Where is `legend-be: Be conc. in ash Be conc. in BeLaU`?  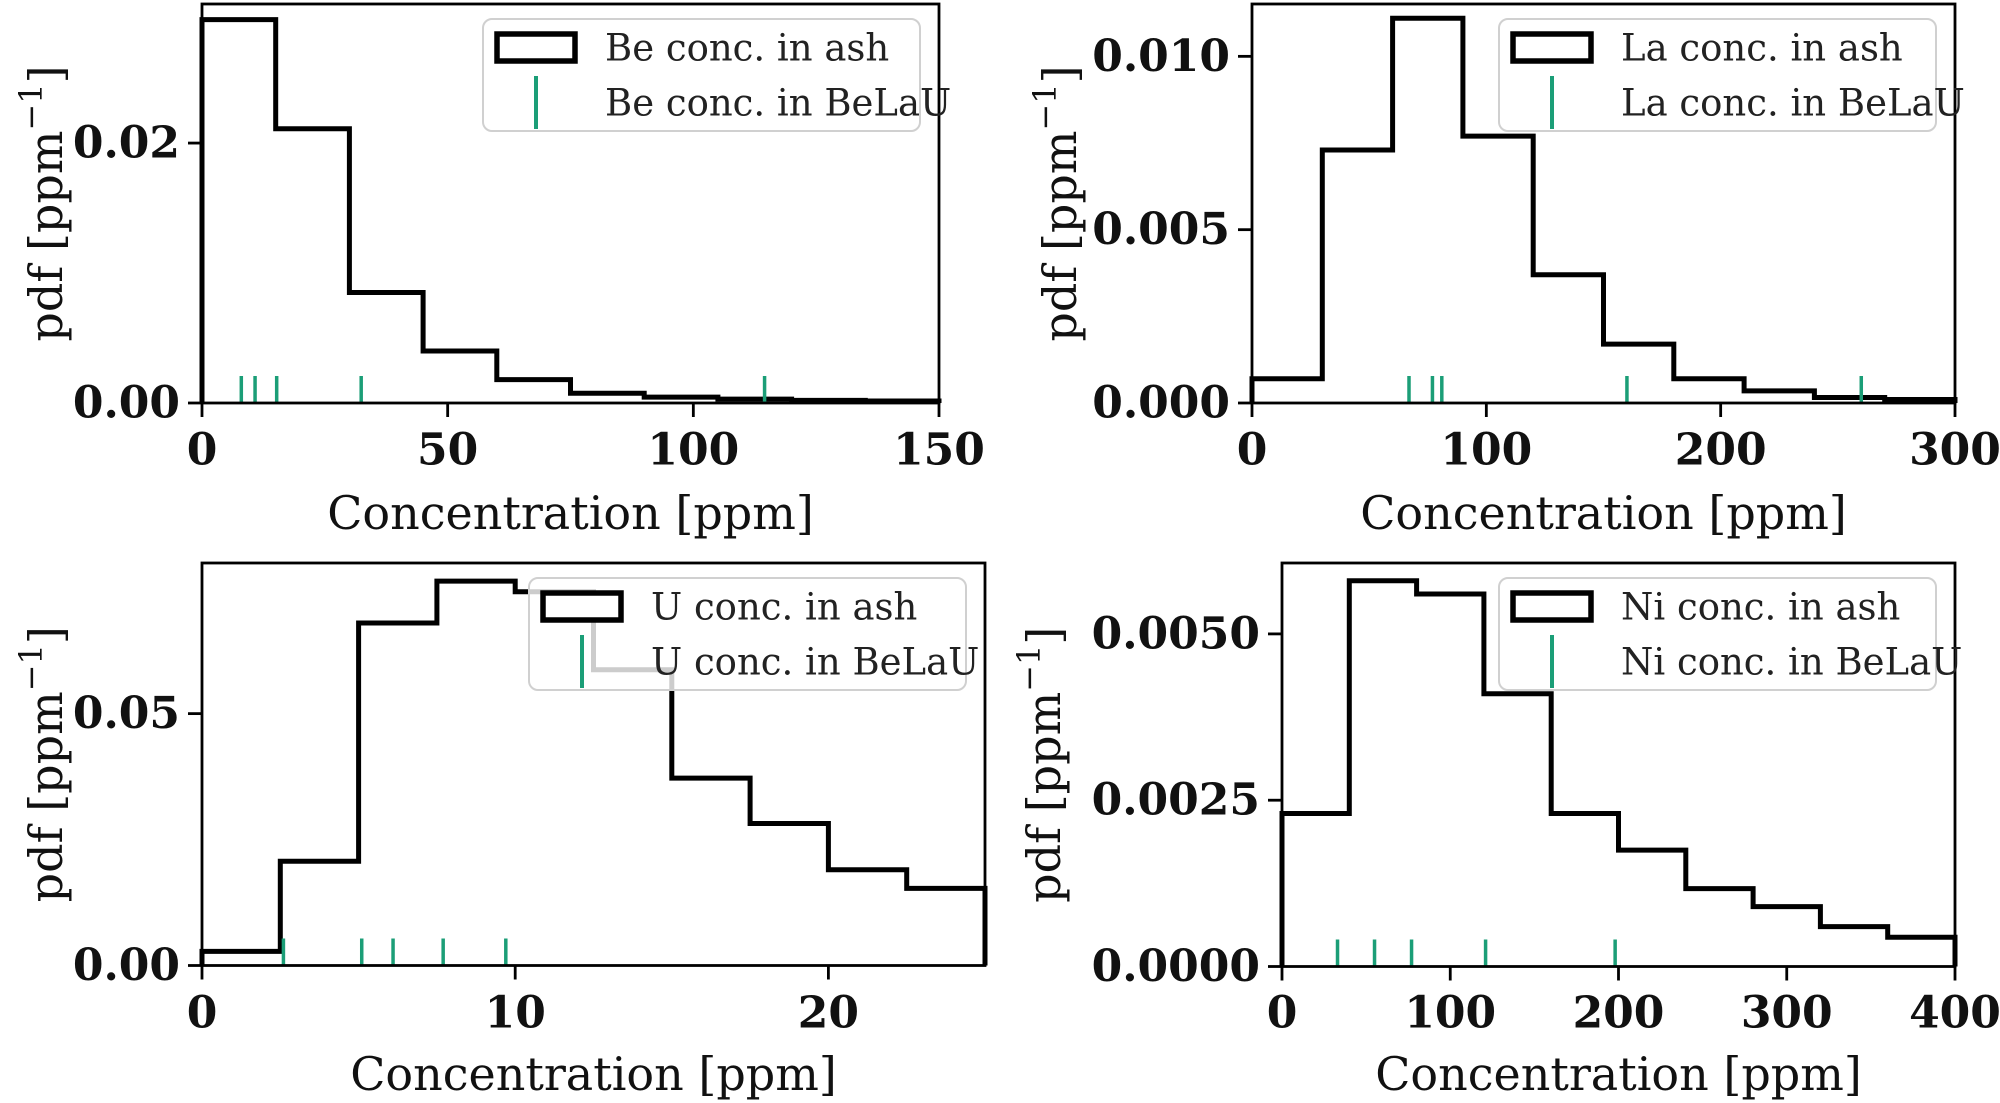
legend-be: Be conc. in ash Be conc. in BeLaU is located at coordinates (716, 75).